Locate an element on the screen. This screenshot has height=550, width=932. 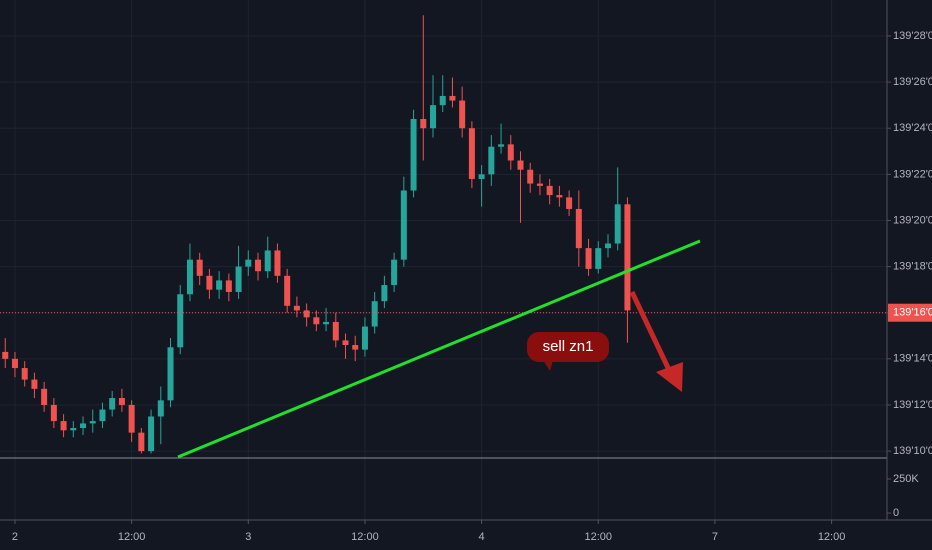
volume-tick-label: 250K is located at coordinates (906, 479).